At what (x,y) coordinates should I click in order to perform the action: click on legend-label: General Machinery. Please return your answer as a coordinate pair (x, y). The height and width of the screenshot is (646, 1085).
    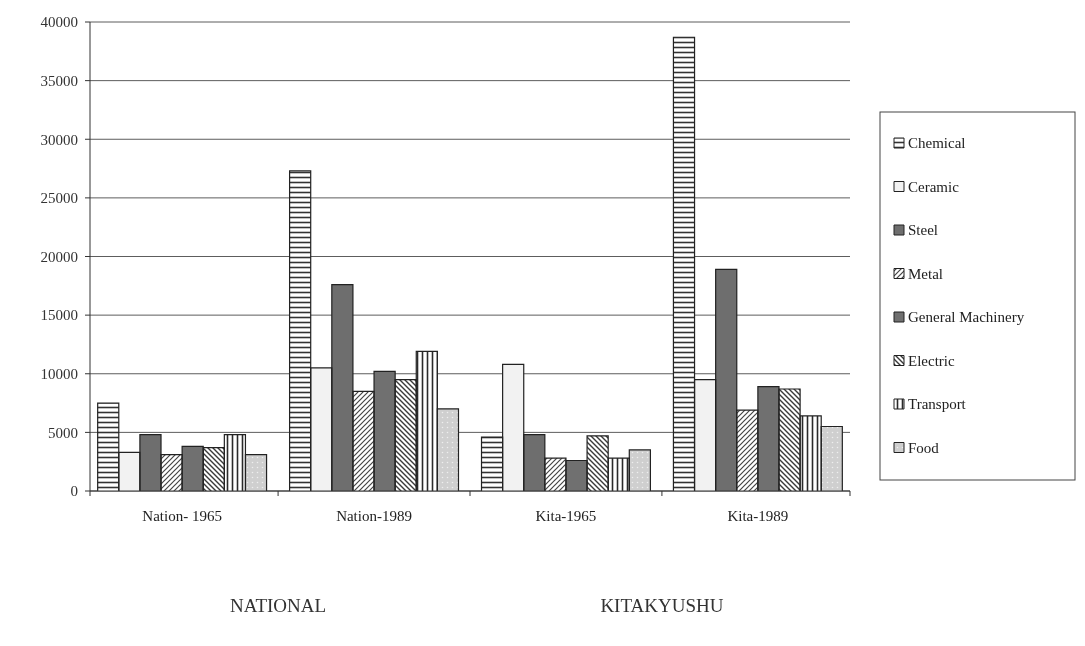
    Looking at the image, I should click on (966, 317).